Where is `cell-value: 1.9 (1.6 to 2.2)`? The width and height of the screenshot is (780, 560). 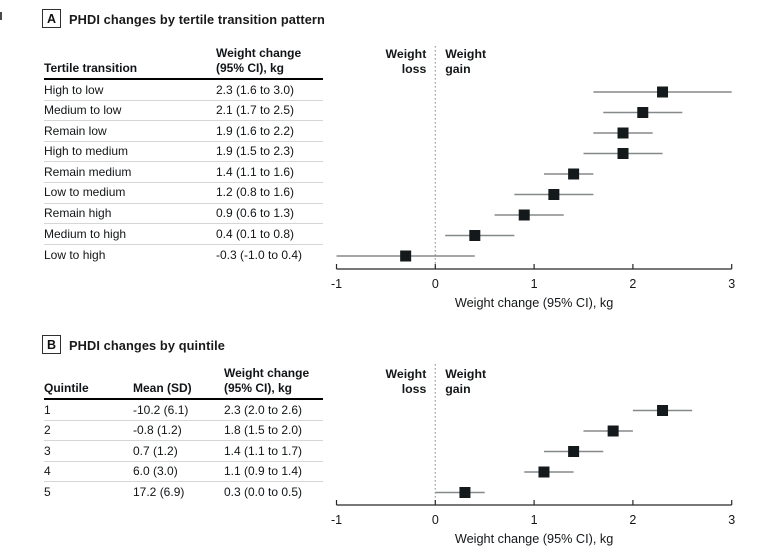
cell-value: 1.9 (1.6 to 2.2) is located at coordinates (255, 130).